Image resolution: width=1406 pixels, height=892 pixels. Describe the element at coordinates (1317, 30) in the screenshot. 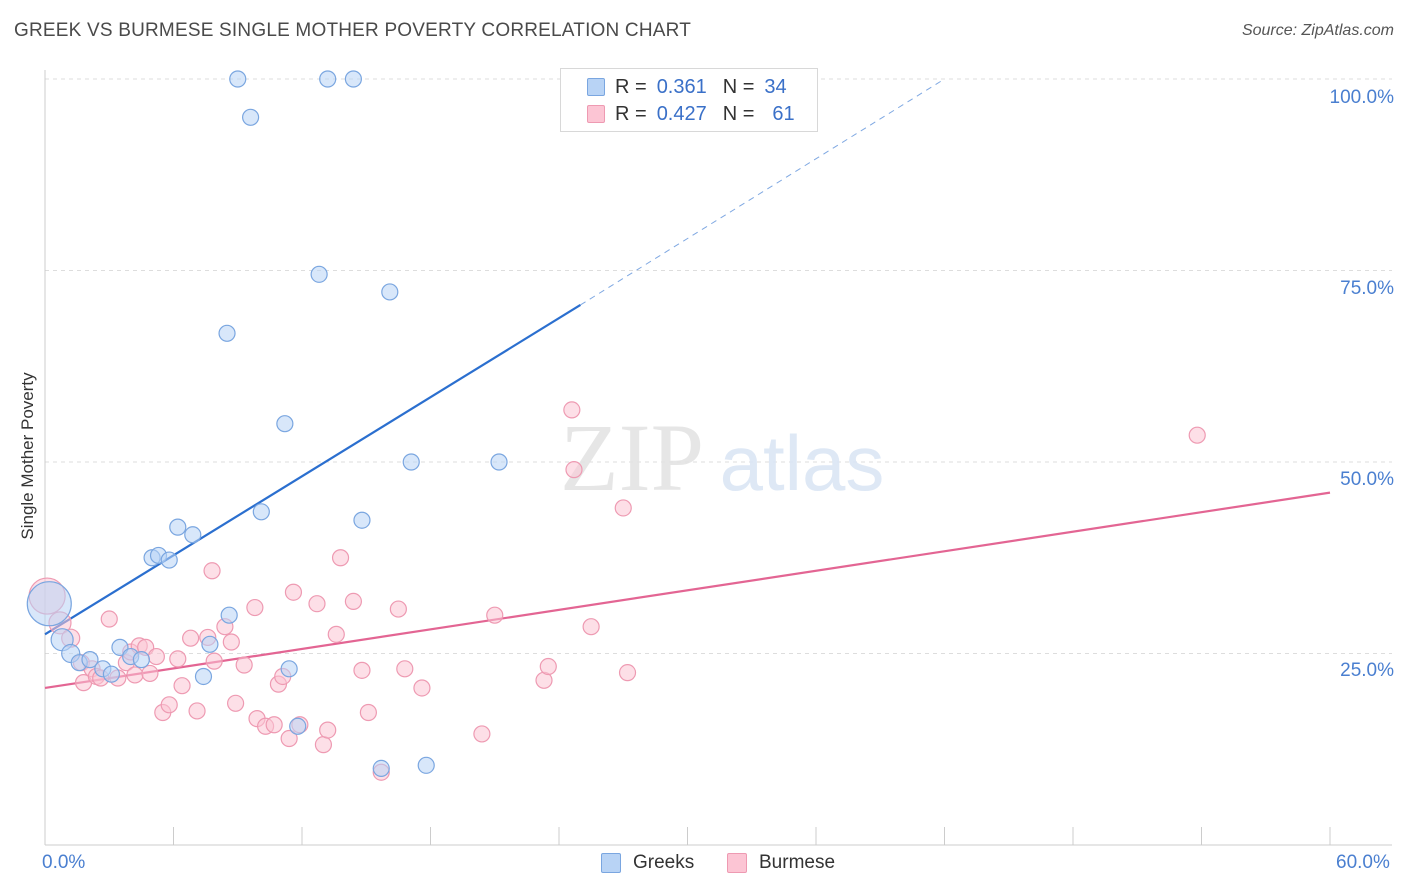

I see `source-label: Source: ZipAtlas.com` at that location.